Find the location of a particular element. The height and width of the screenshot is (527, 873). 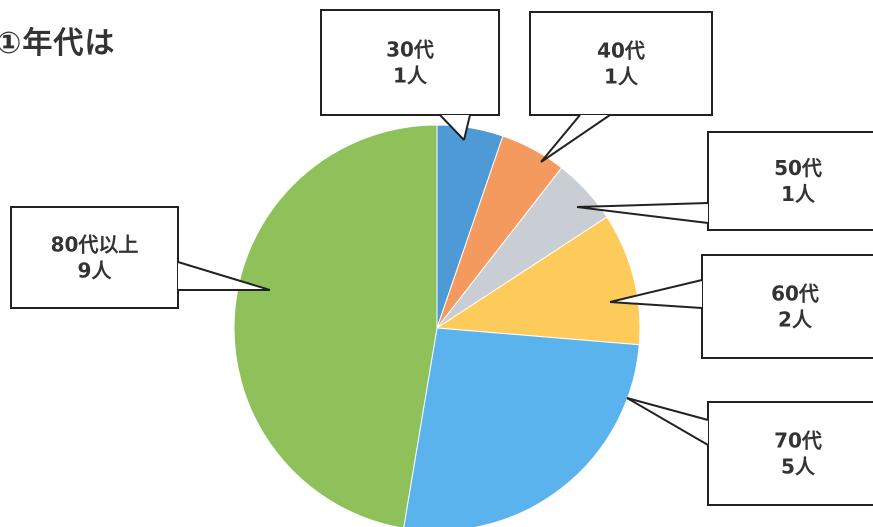

callout-category-label: 60代 is located at coordinates (795, 294).